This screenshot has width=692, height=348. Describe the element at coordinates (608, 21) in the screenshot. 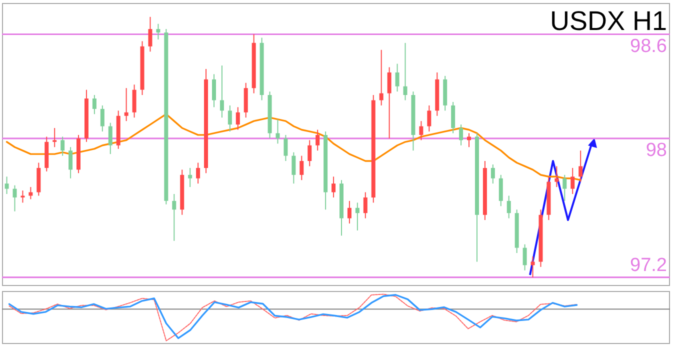

I see `chart-title: USDX H1` at that location.